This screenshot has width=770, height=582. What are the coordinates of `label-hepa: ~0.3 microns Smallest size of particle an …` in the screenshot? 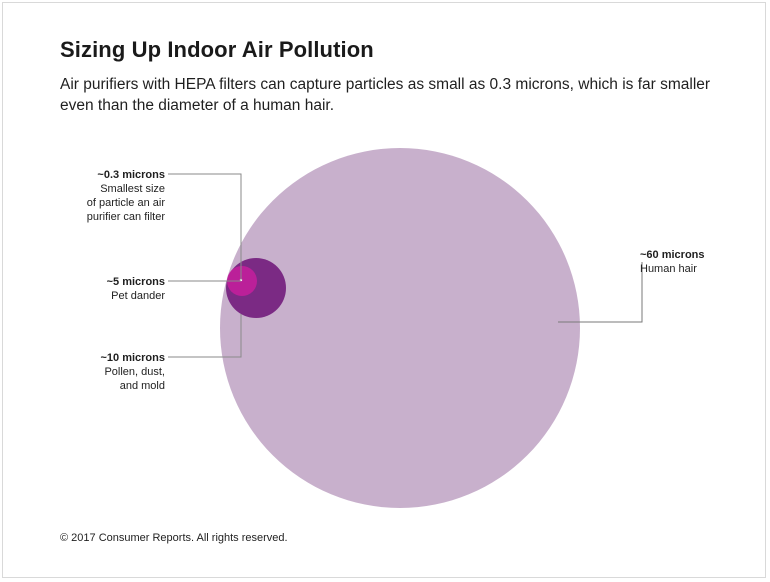 It's located at (126, 196).